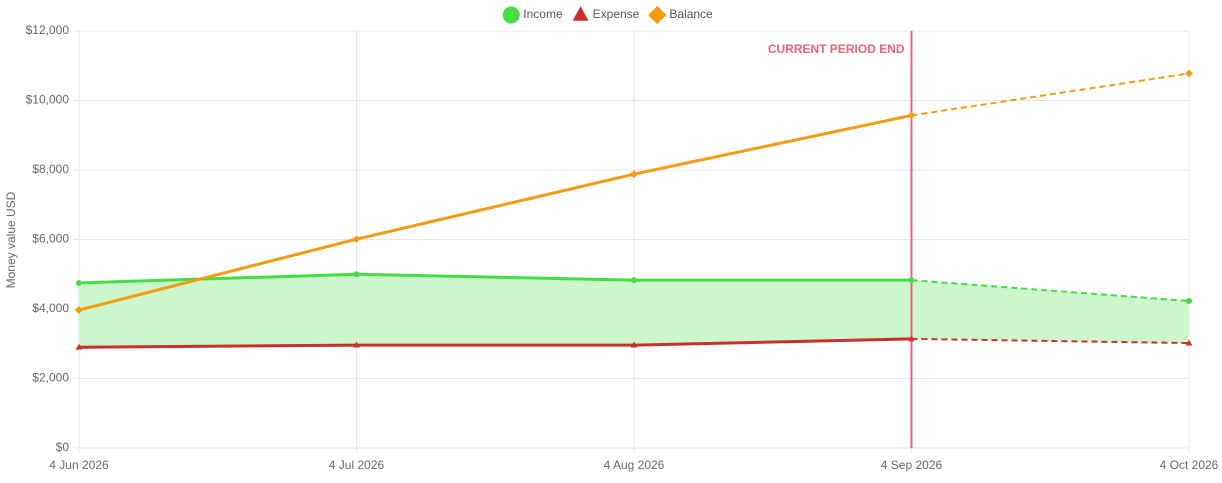 Image resolution: width=1222 pixels, height=483 pixels. Describe the element at coordinates (543, 14) in the screenshot. I see `legend-label: Income` at that location.